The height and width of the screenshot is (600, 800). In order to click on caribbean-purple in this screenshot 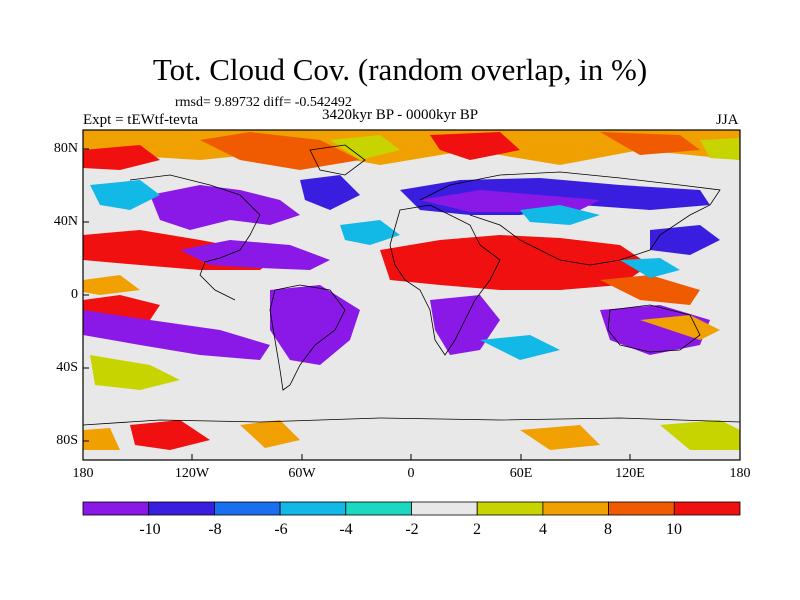, I will do `click(255, 255)`.